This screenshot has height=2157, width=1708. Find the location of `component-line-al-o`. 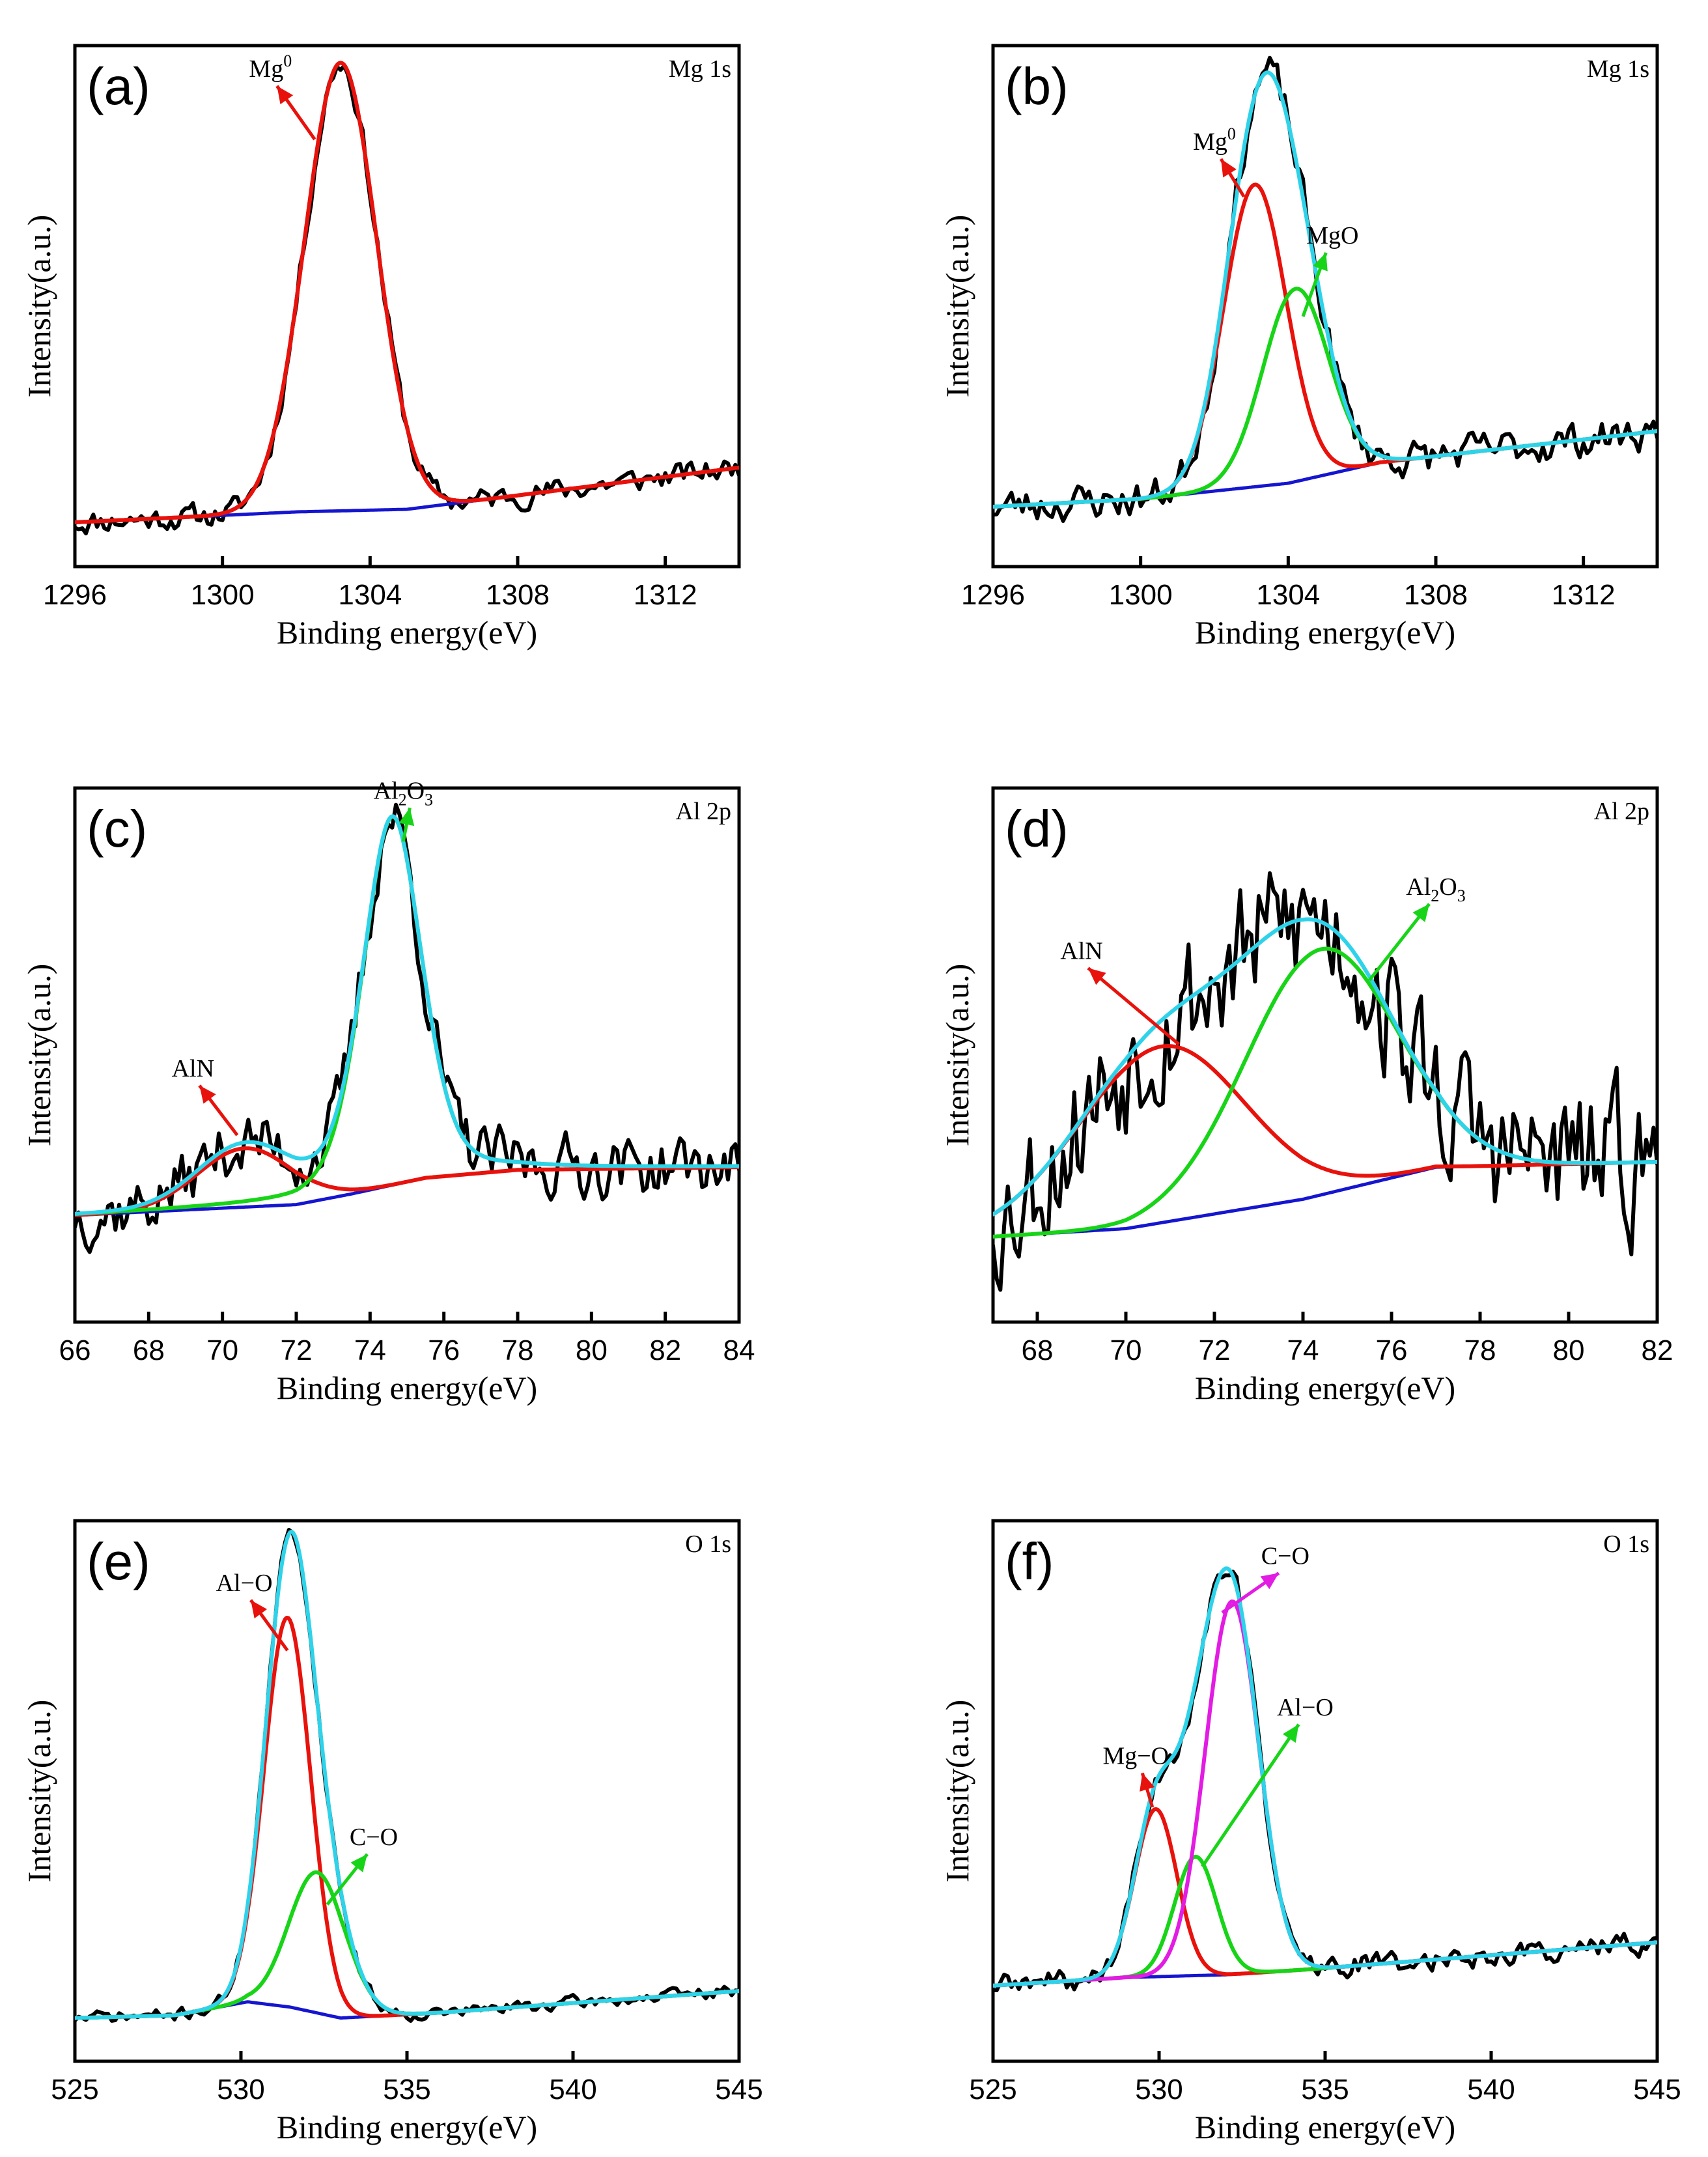

component-line-al-o is located at coordinates (407, 1817).